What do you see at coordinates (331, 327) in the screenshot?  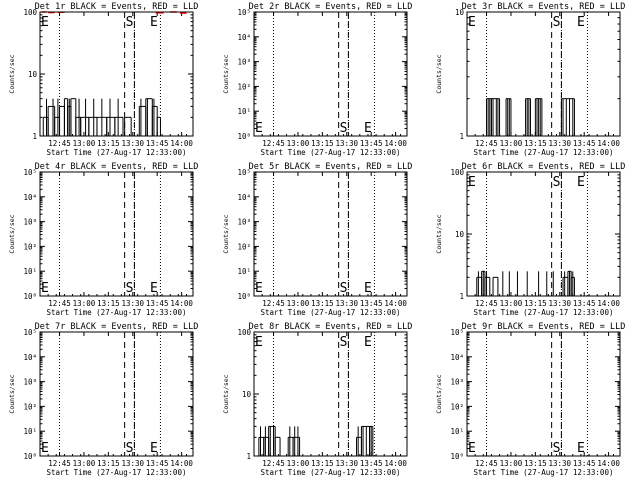 I see `panel-title: Det 8r BLACK = Events, RED = LLD` at bounding box center [331, 327].